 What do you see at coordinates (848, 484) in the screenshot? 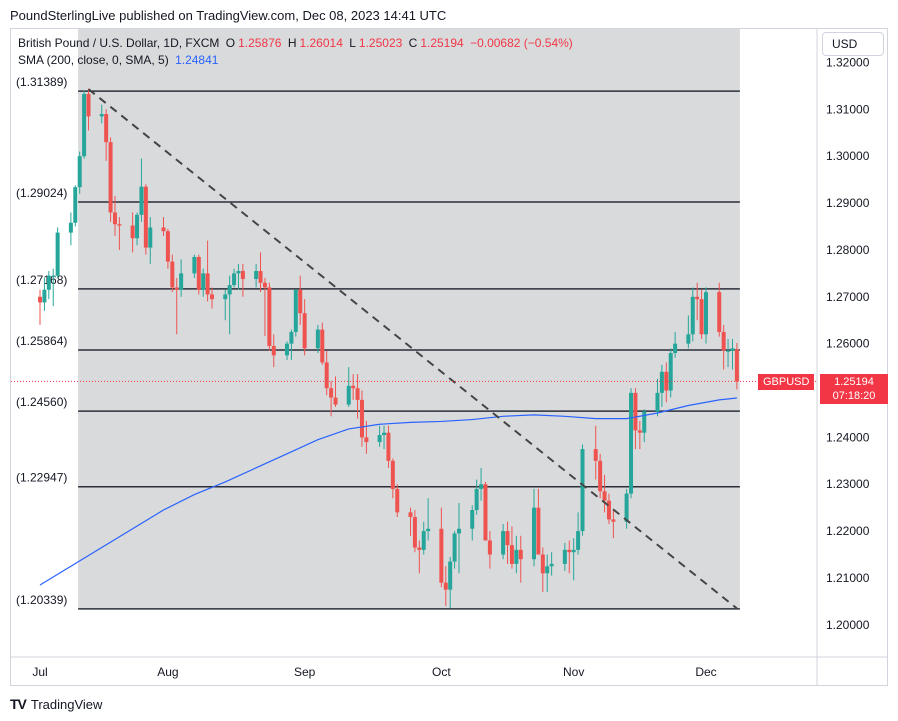
I see `y-tick-label: 1.23000` at bounding box center [848, 484].